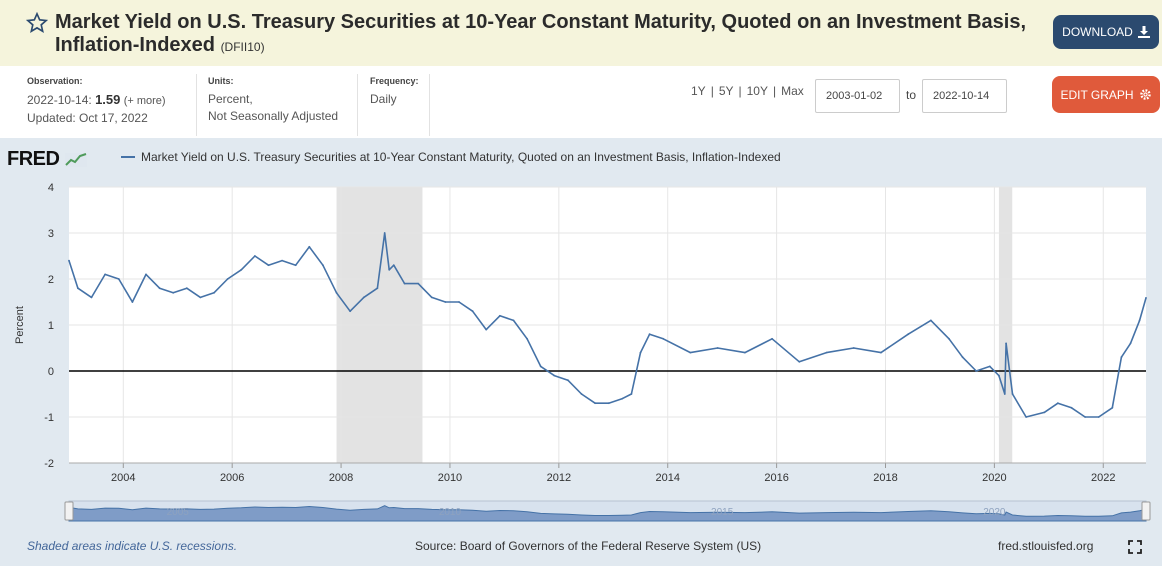 Image resolution: width=1162 pixels, height=566 pixels. What do you see at coordinates (1046, 546) in the screenshot?
I see `site-link: fred.stlouisfed.org` at bounding box center [1046, 546].